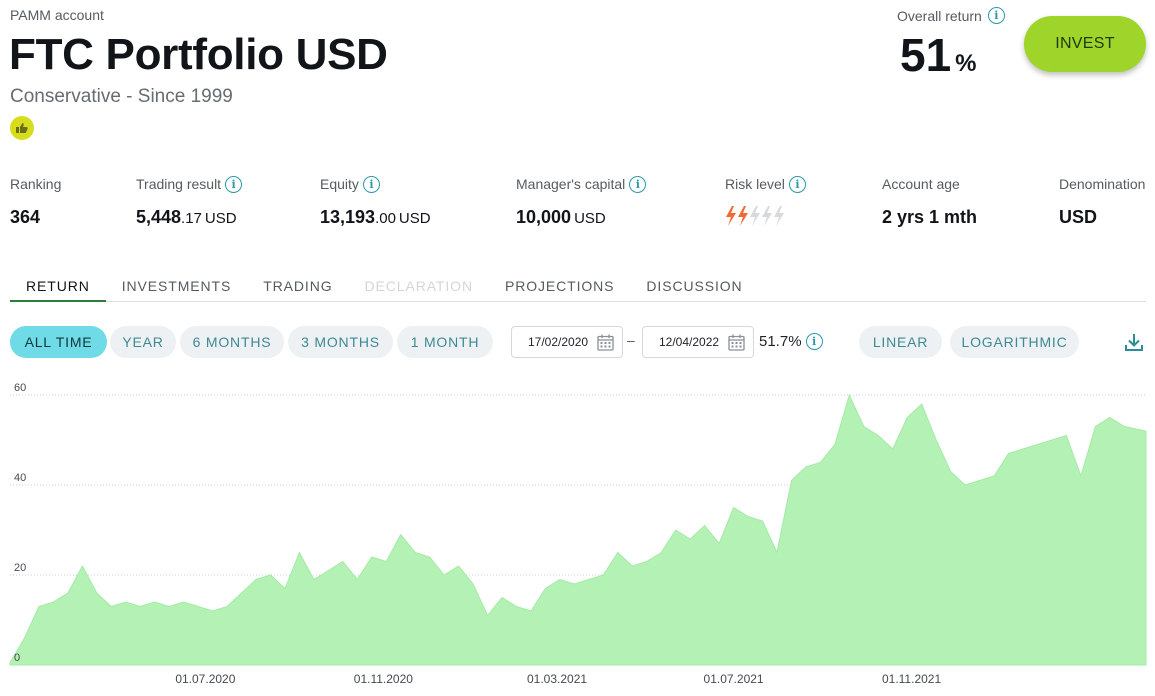 The image size is (1155, 696). I want to click on like-badge, so click(22, 128).